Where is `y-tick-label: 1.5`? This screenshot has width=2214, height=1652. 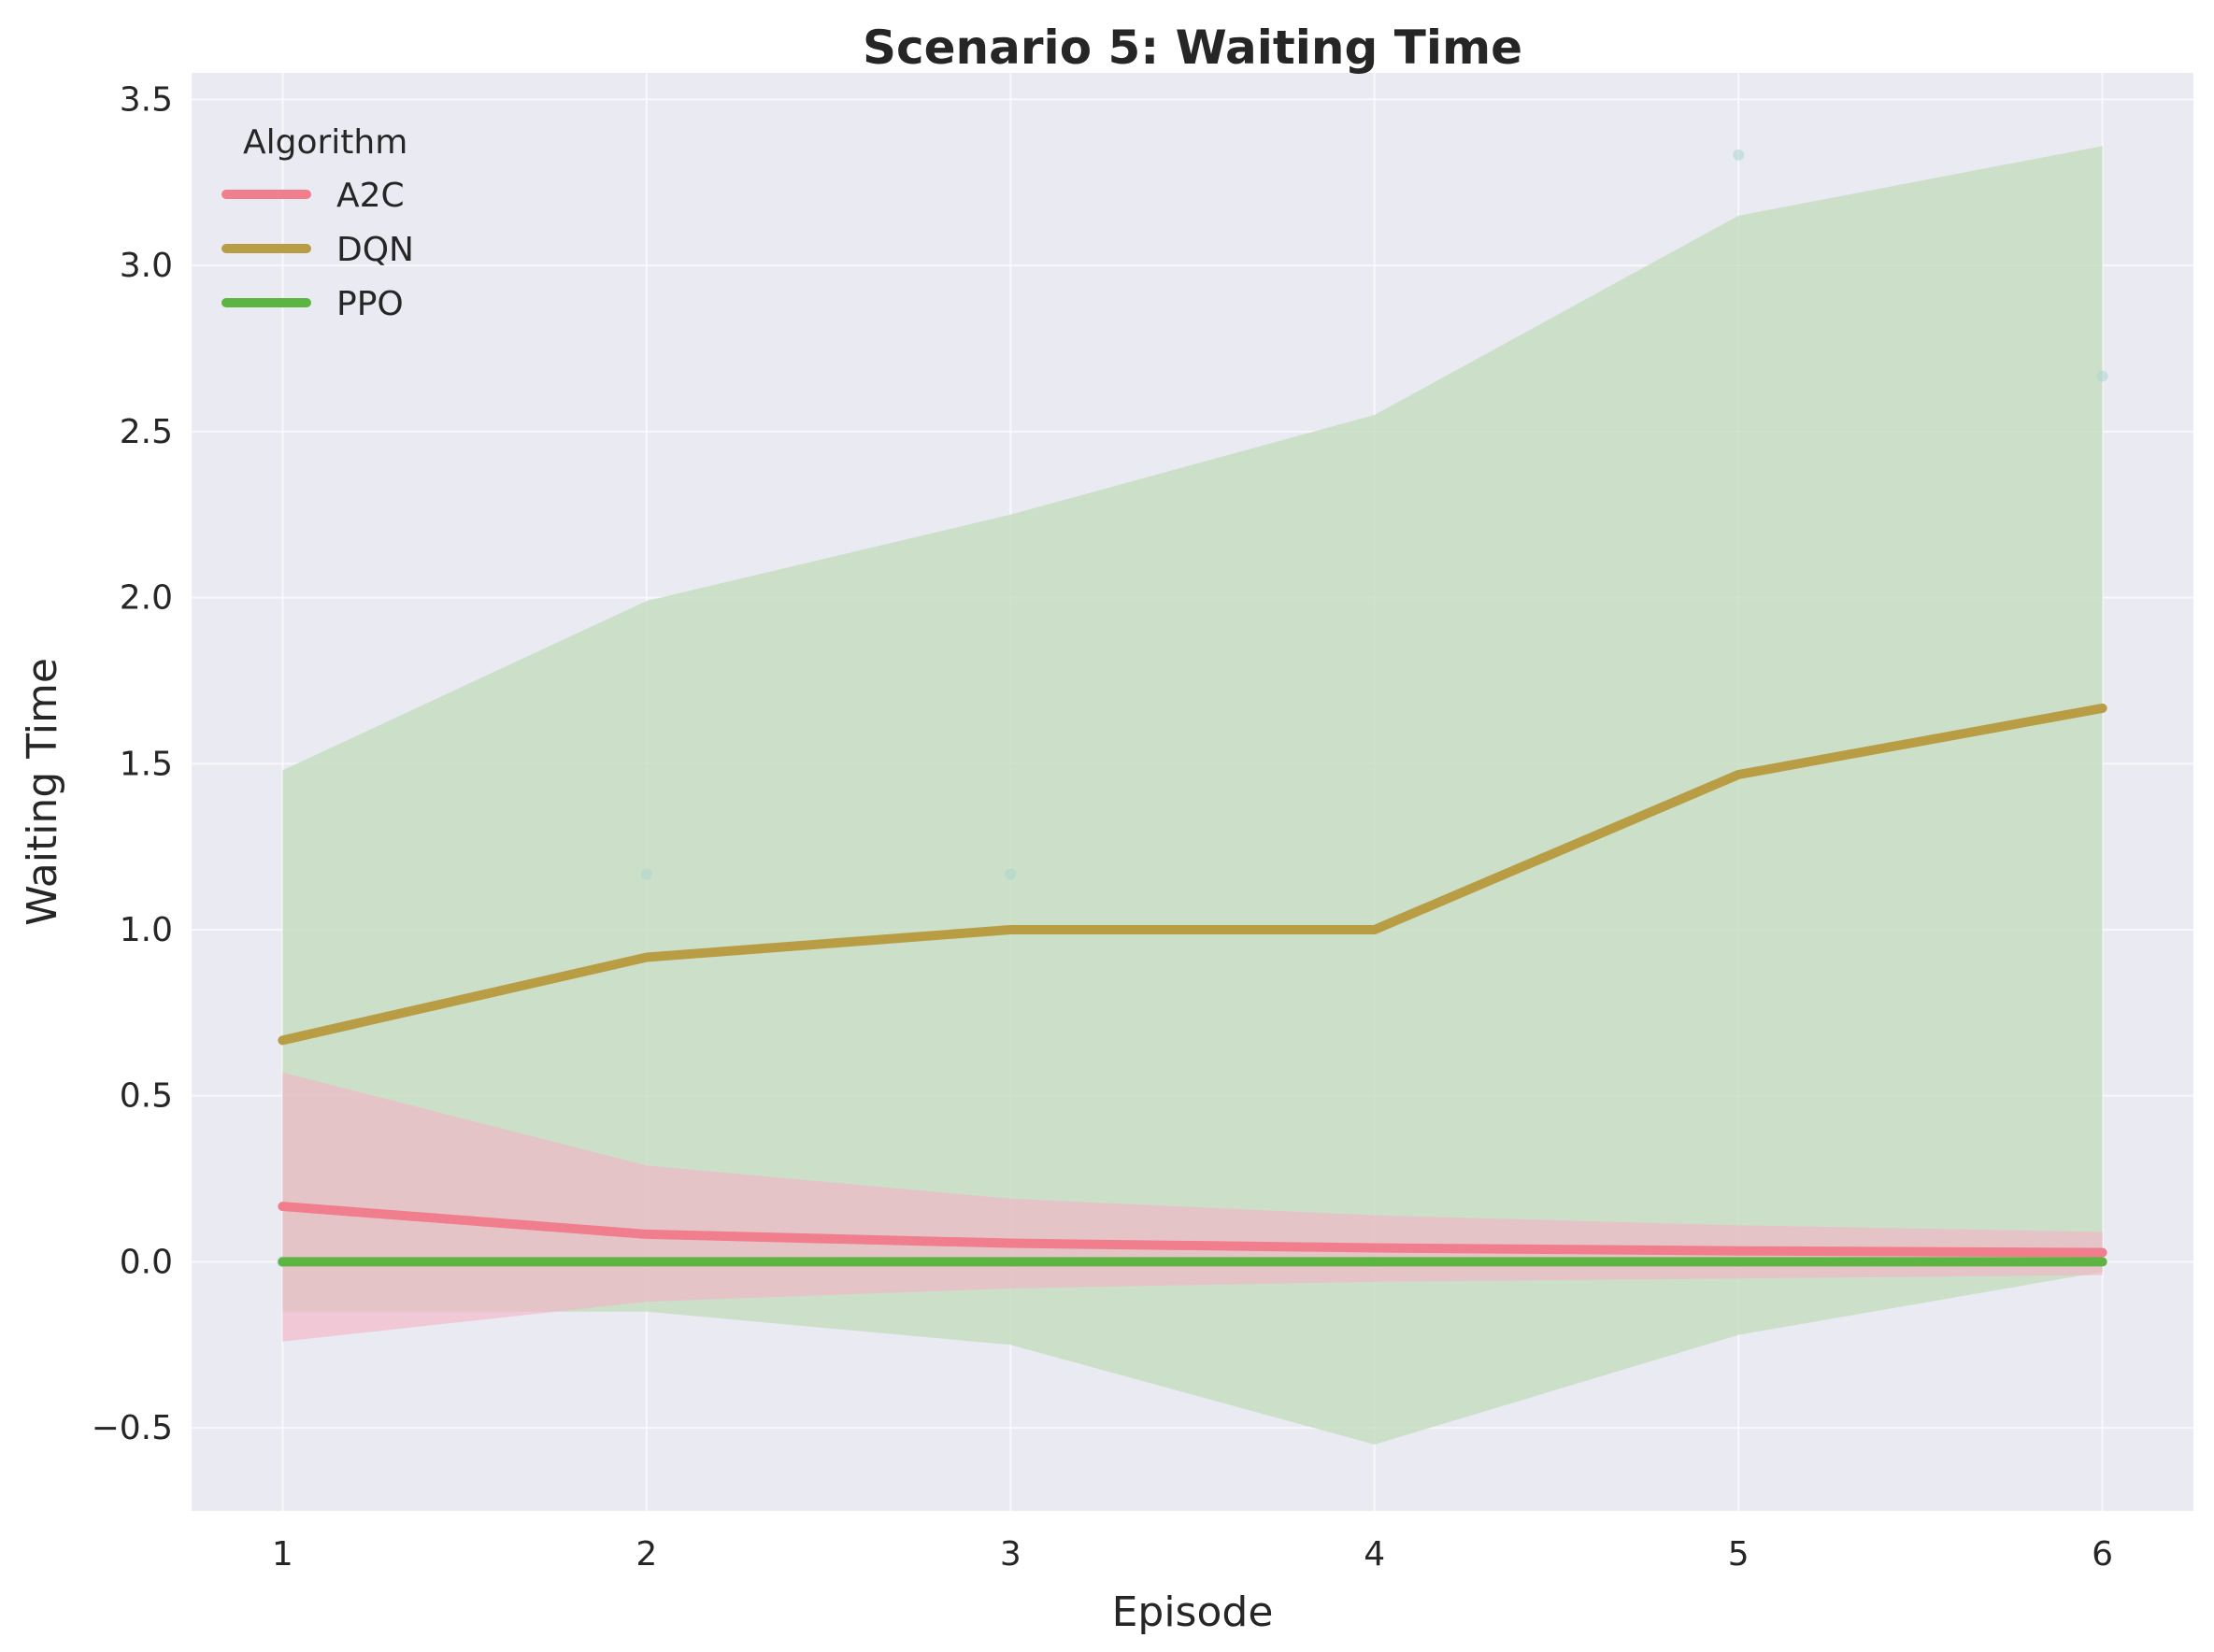 y-tick-label: 1.5 is located at coordinates (146, 764).